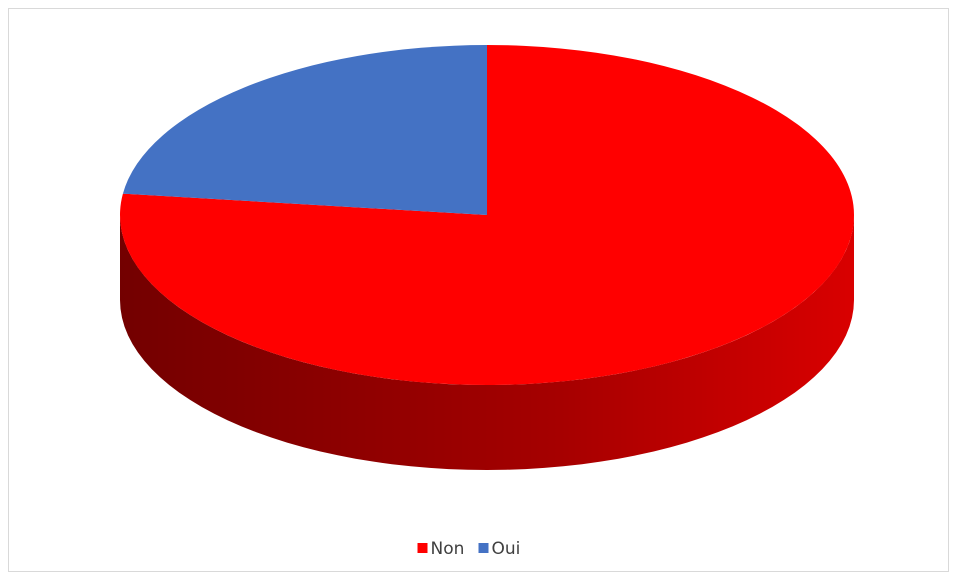  Describe the element at coordinates (304, 130) in the screenshot. I see `pie-slice` at that location.